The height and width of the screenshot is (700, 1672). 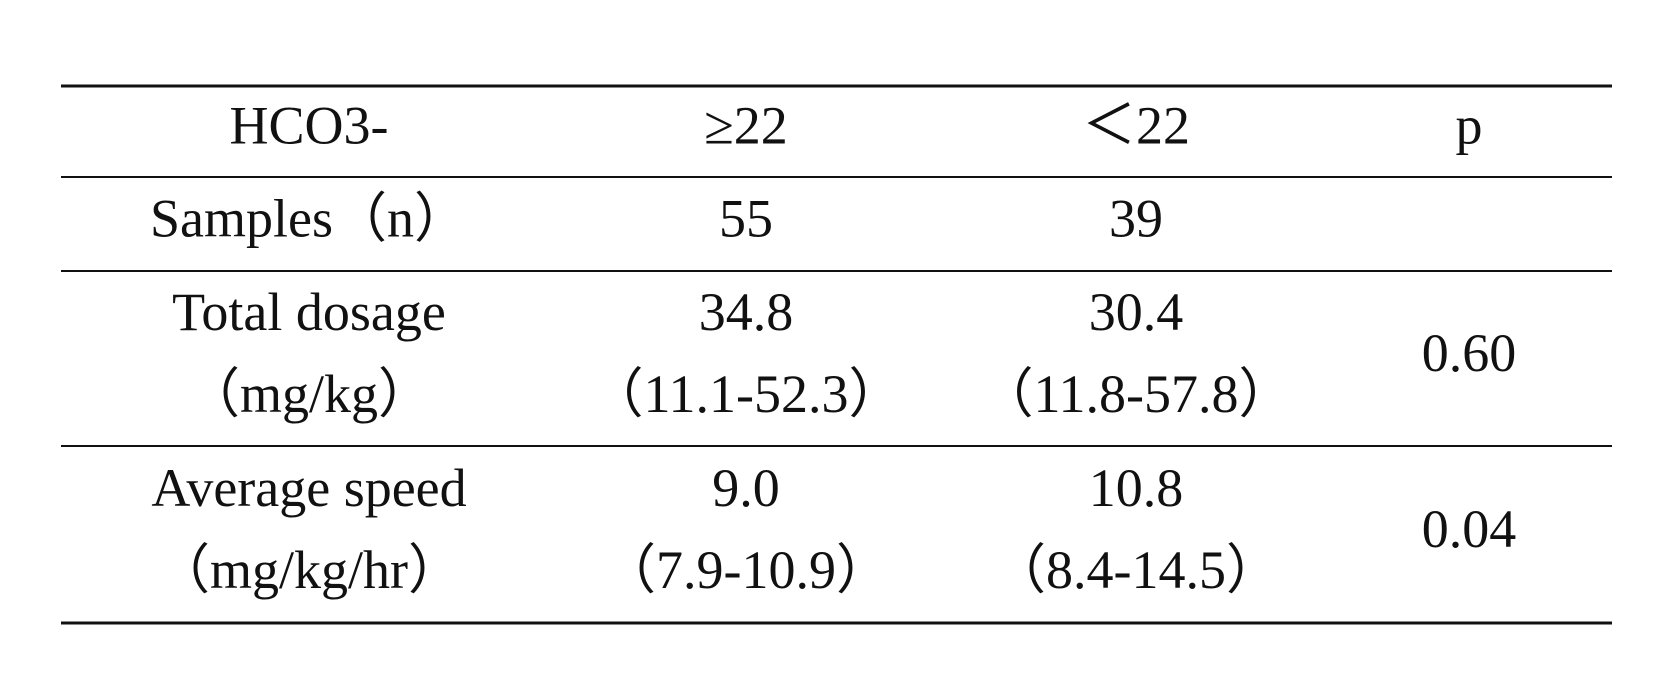 What do you see at coordinates (746, 394) in the screenshot?
I see `cell-text: （11.1-52.3）` at bounding box center [746, 394].